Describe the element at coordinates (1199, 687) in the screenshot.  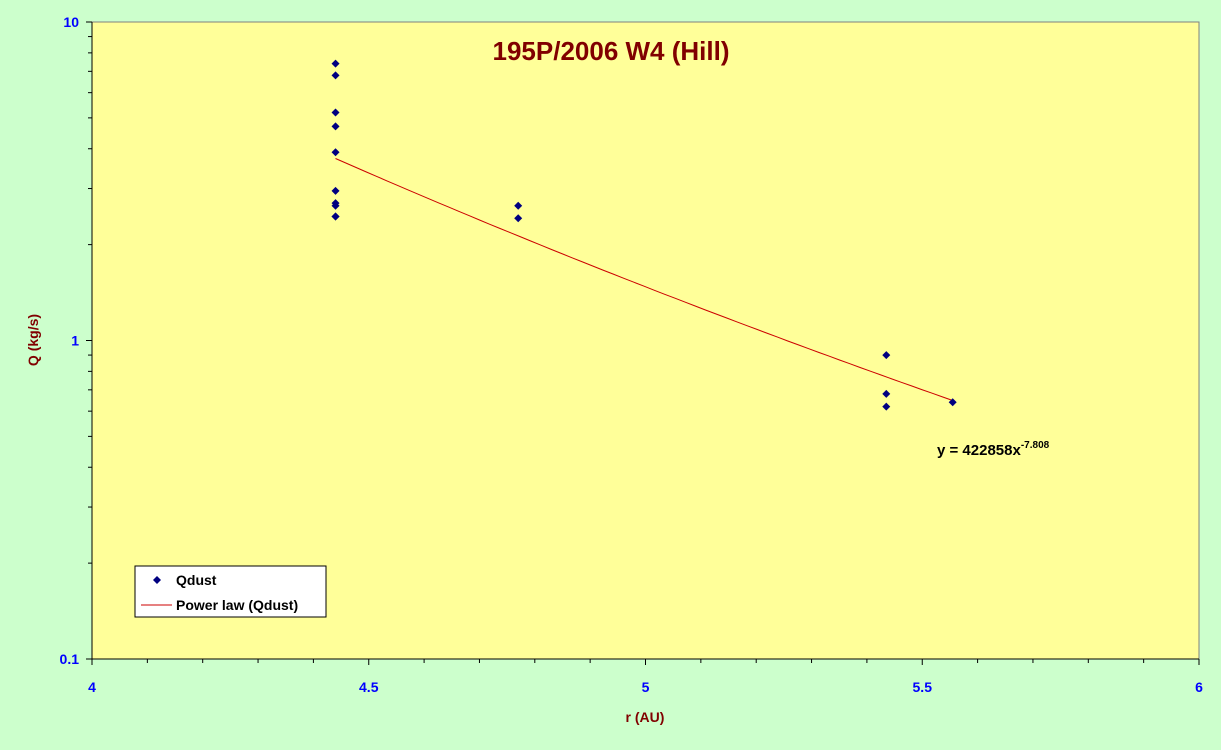
I see `x-tick-label: 6` at that location.